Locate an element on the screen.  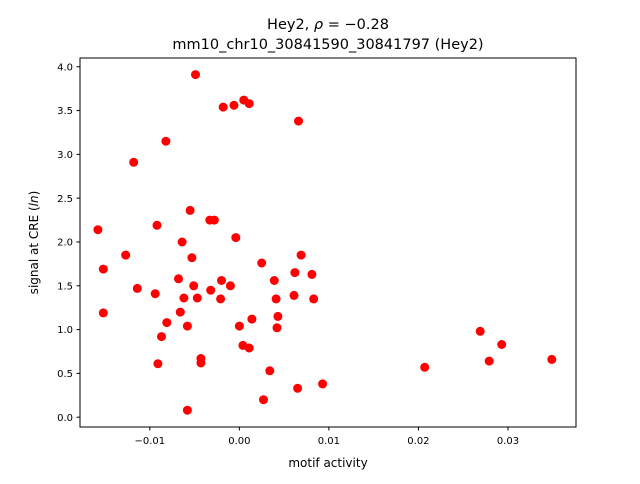
x-ticks: −0.01 0.00 0.01 0.02 0.03 is located at coordinates (327, 437).